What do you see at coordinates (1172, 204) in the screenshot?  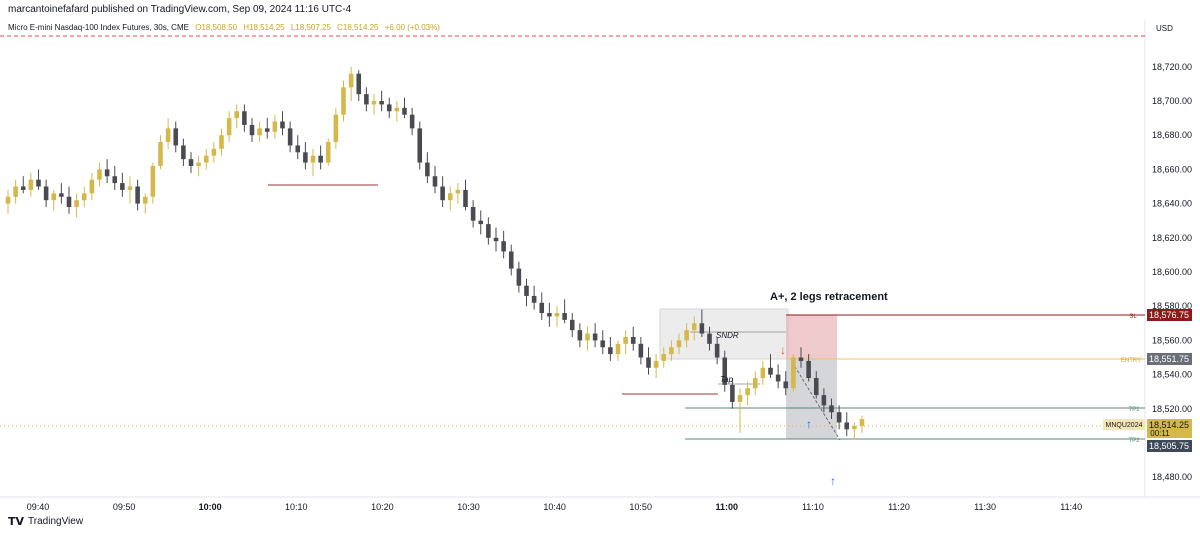 I see `price-tick-label: 18,640.00` at bounding box center [1172, 204].